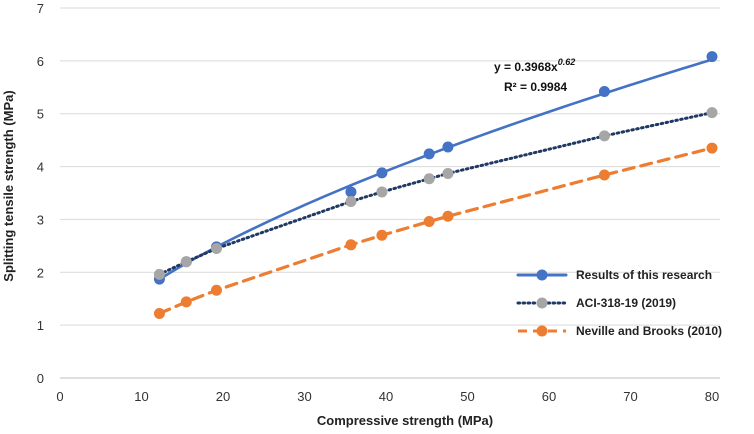 The width and height of the screenshot is (754, 434). What do you see at coordinates (40, 219) in the screenshot?
I see `y-tick-label-3: 3` at bounding box center [40, 219].